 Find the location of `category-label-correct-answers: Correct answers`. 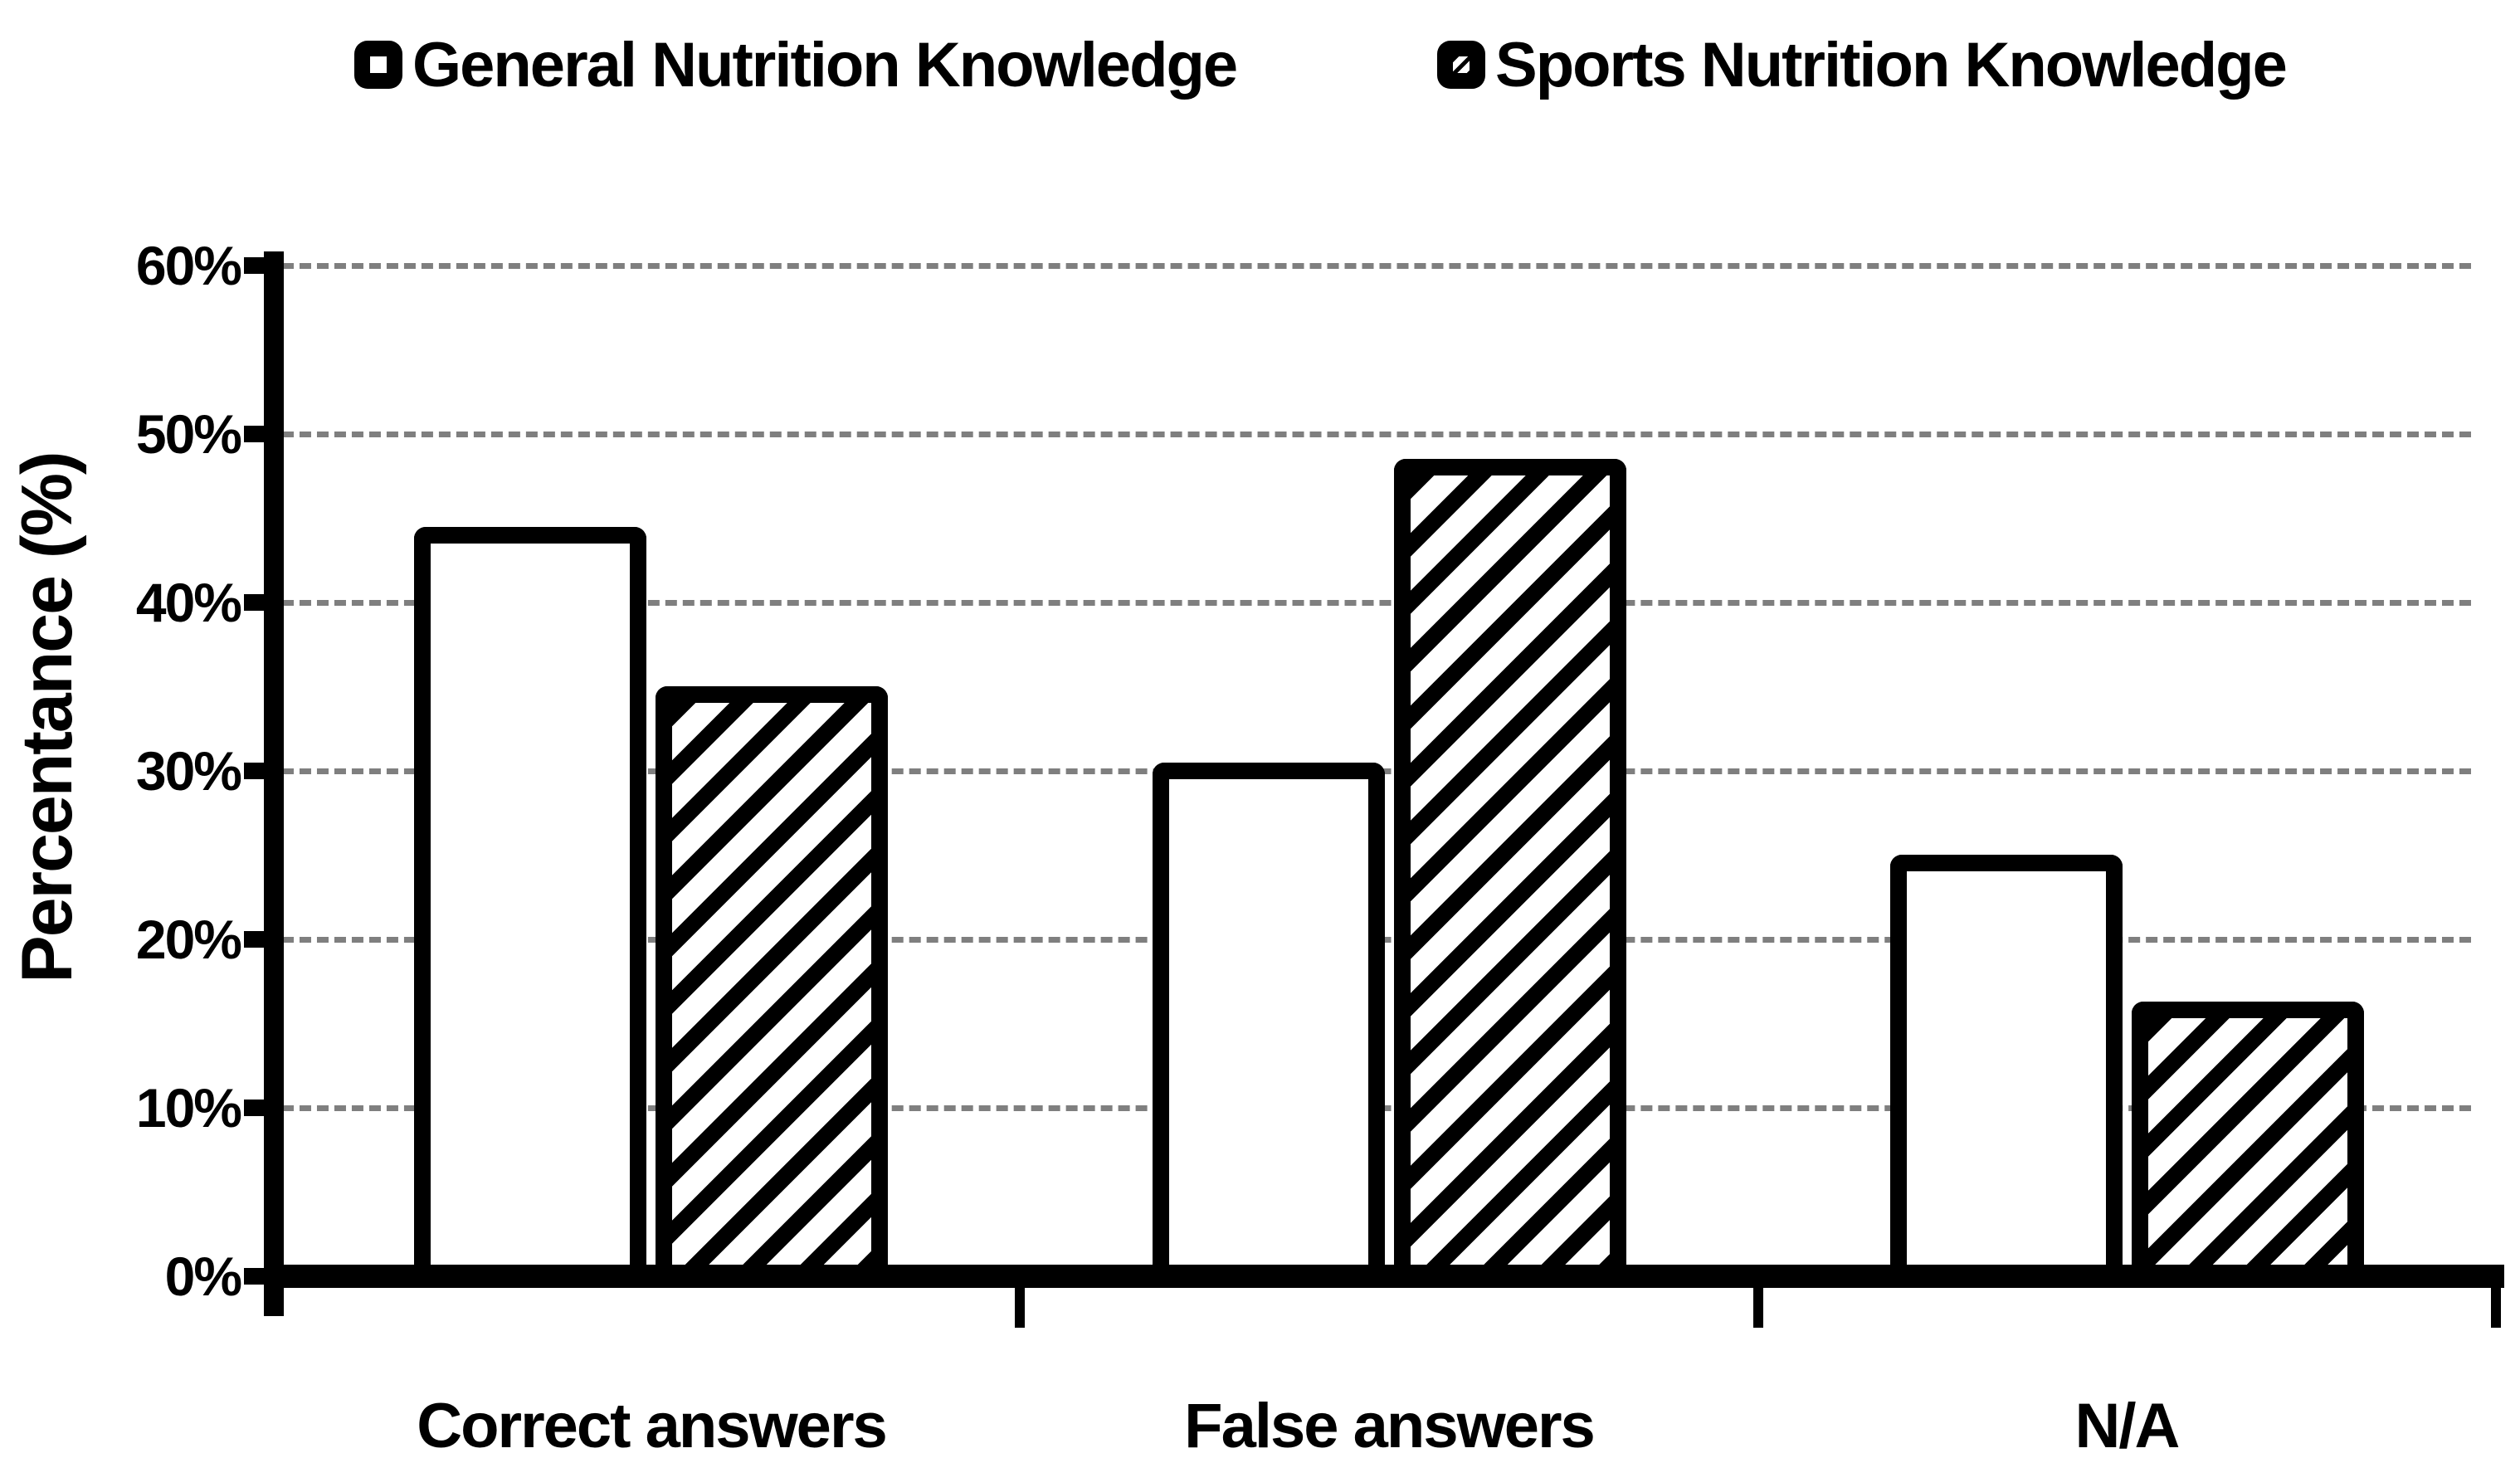

category-label-correct-answers: Correct answers is located at coordinates (652, 1424).